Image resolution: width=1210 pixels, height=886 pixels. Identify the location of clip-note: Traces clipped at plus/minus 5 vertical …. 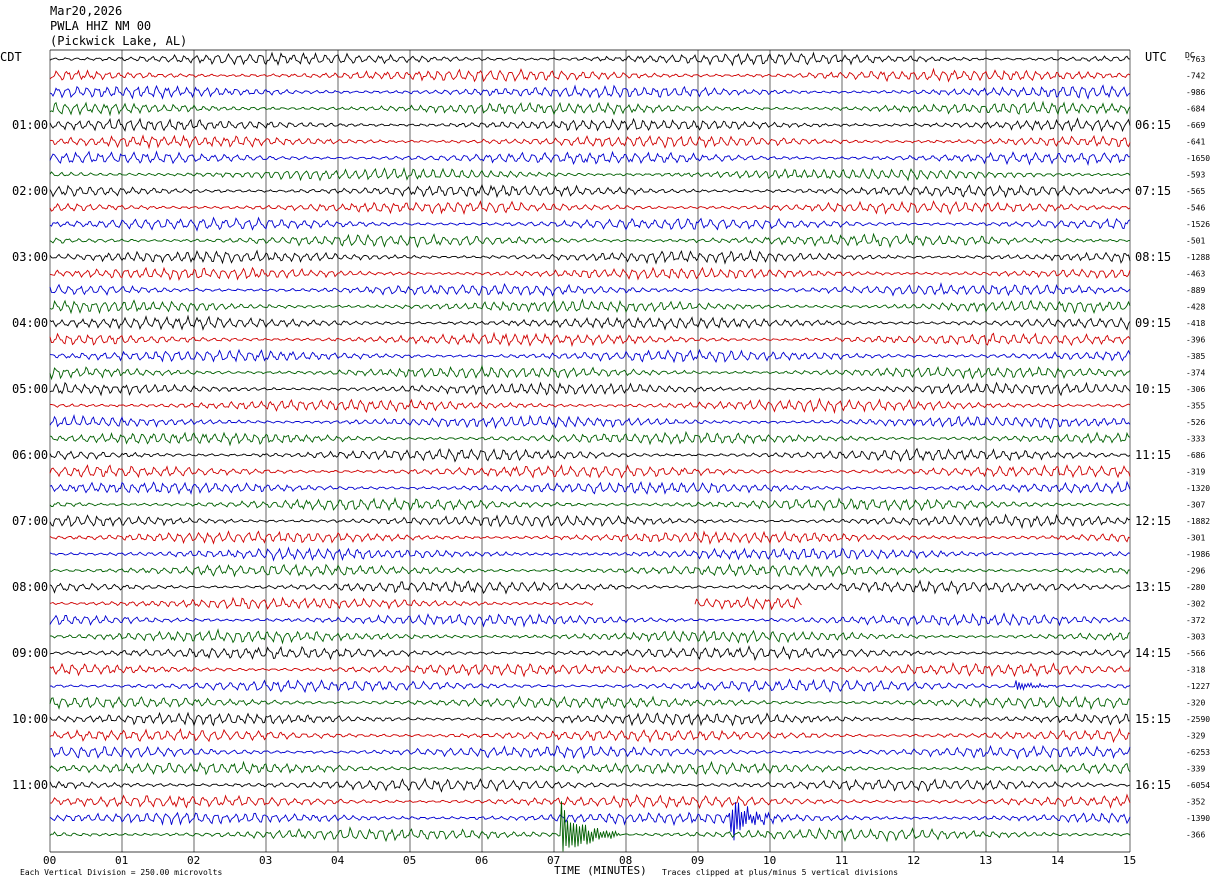
(780, 872).